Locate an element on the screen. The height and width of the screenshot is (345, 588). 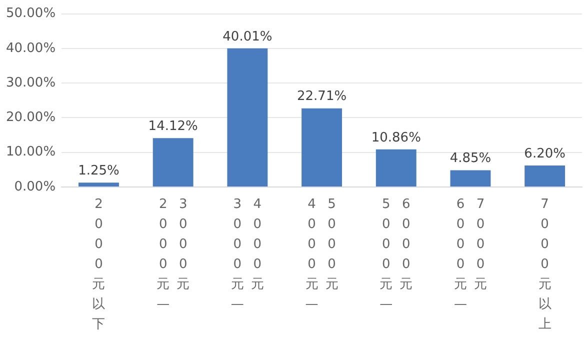
y-tick-label: 40.00% is located at coordinates (31, 48).